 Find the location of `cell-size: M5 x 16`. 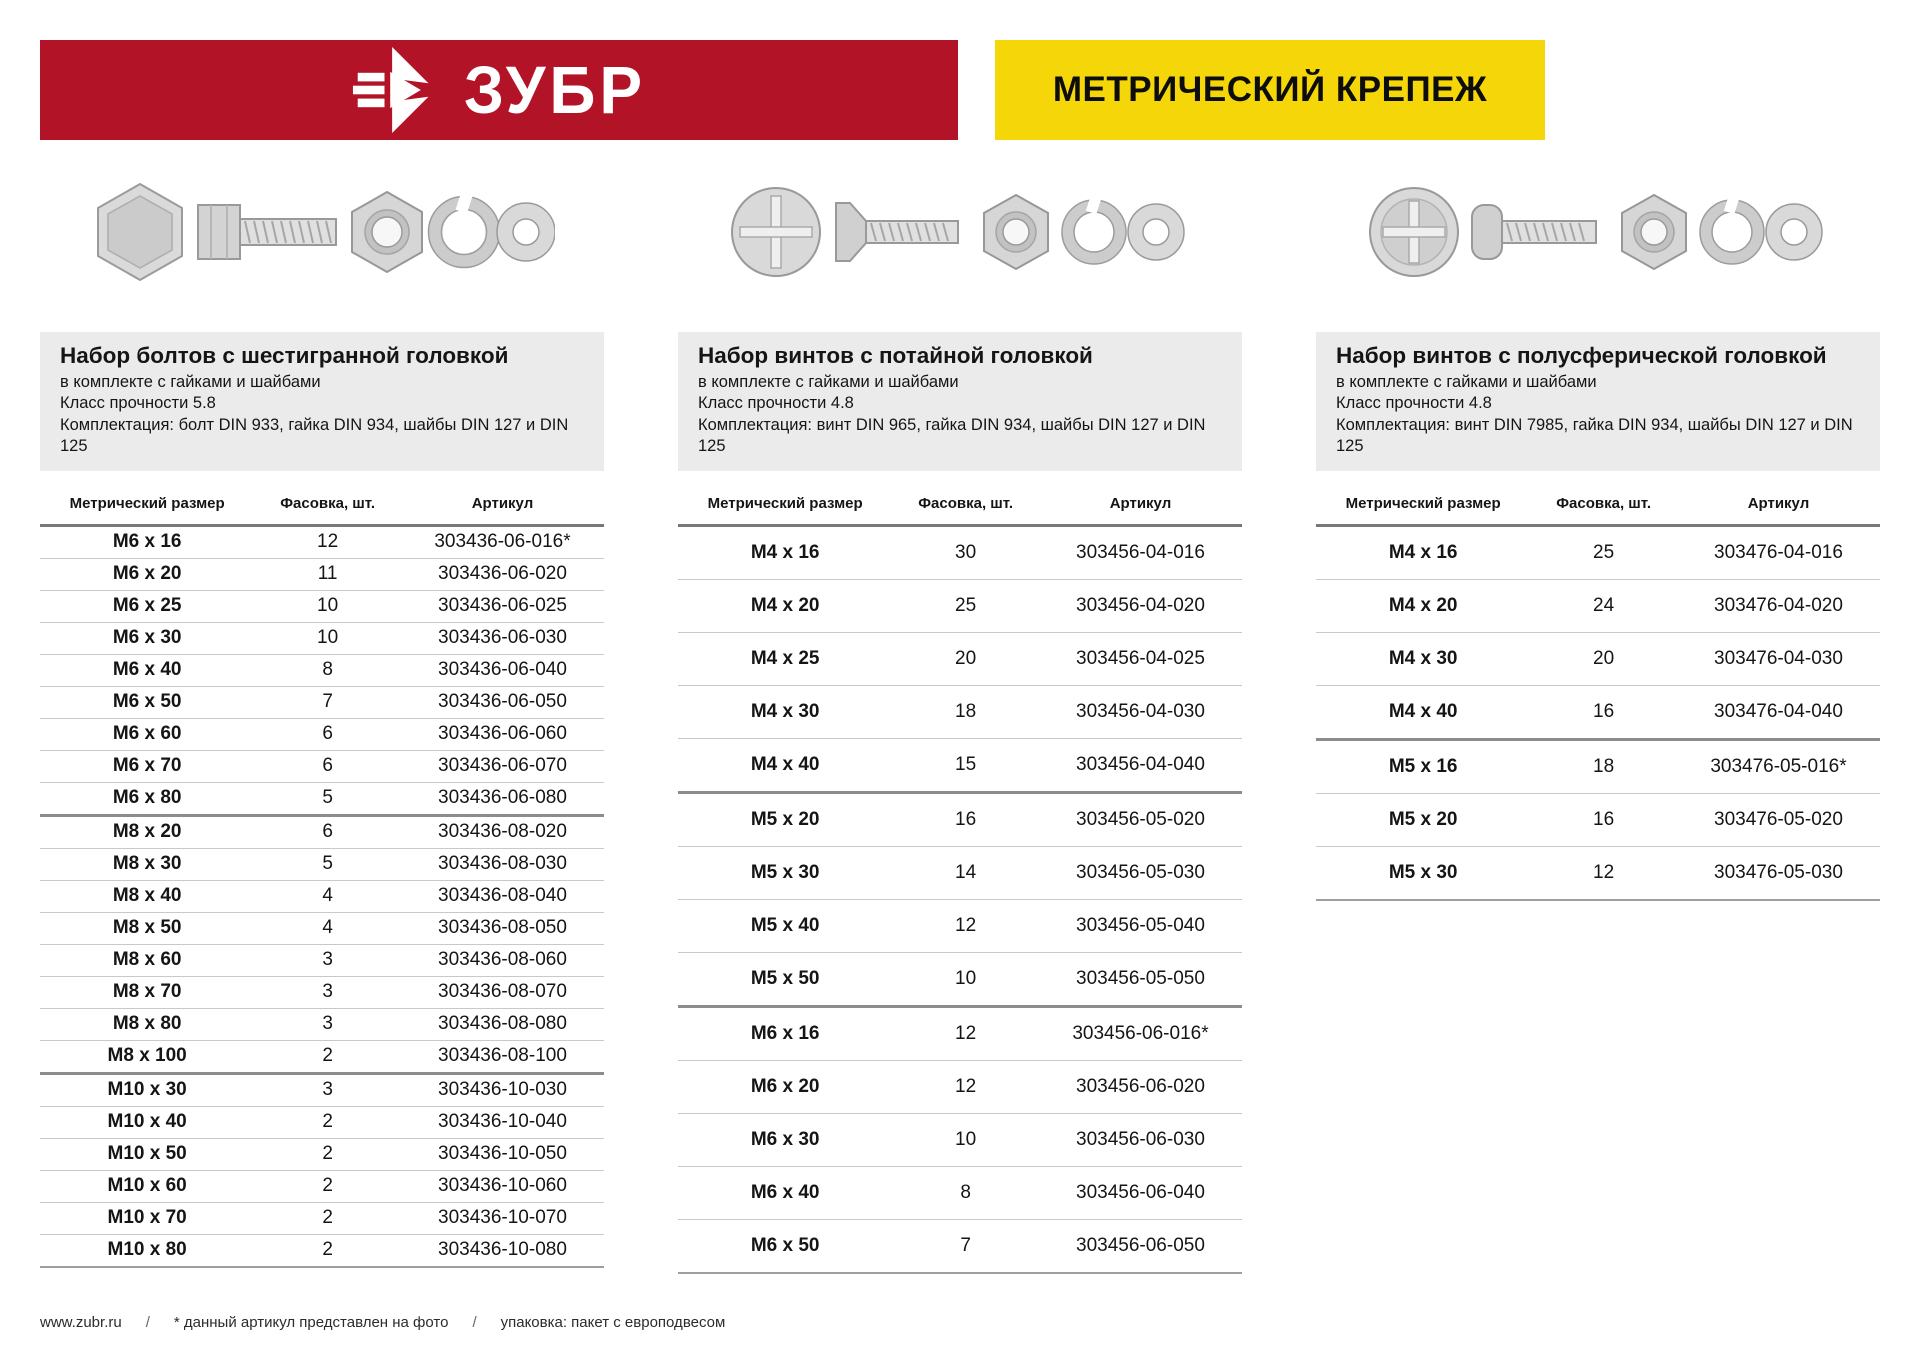

cell-size: M5 x 16 is located at coordinates (1423, 765).